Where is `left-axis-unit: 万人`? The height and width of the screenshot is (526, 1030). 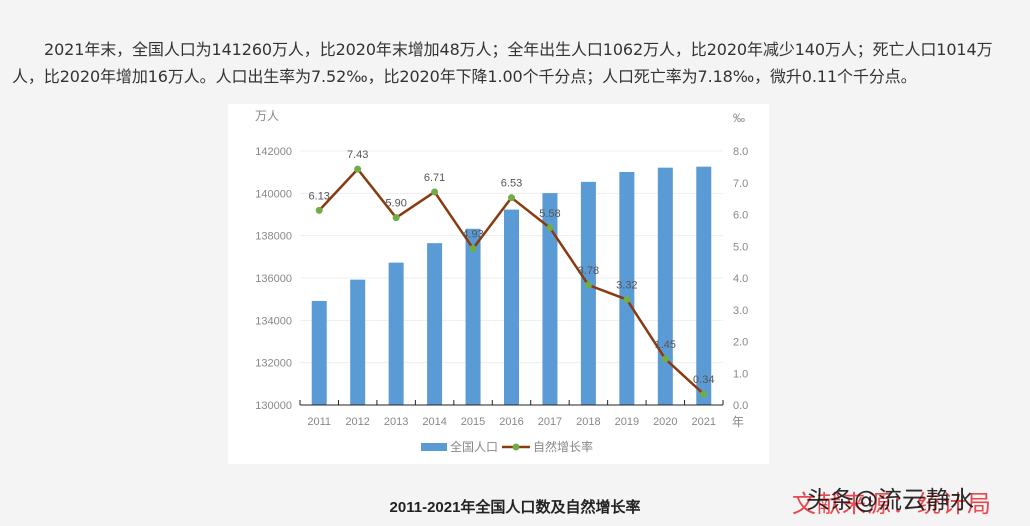 left-axis-unit: 万人 is located at coordinates (267, 116).